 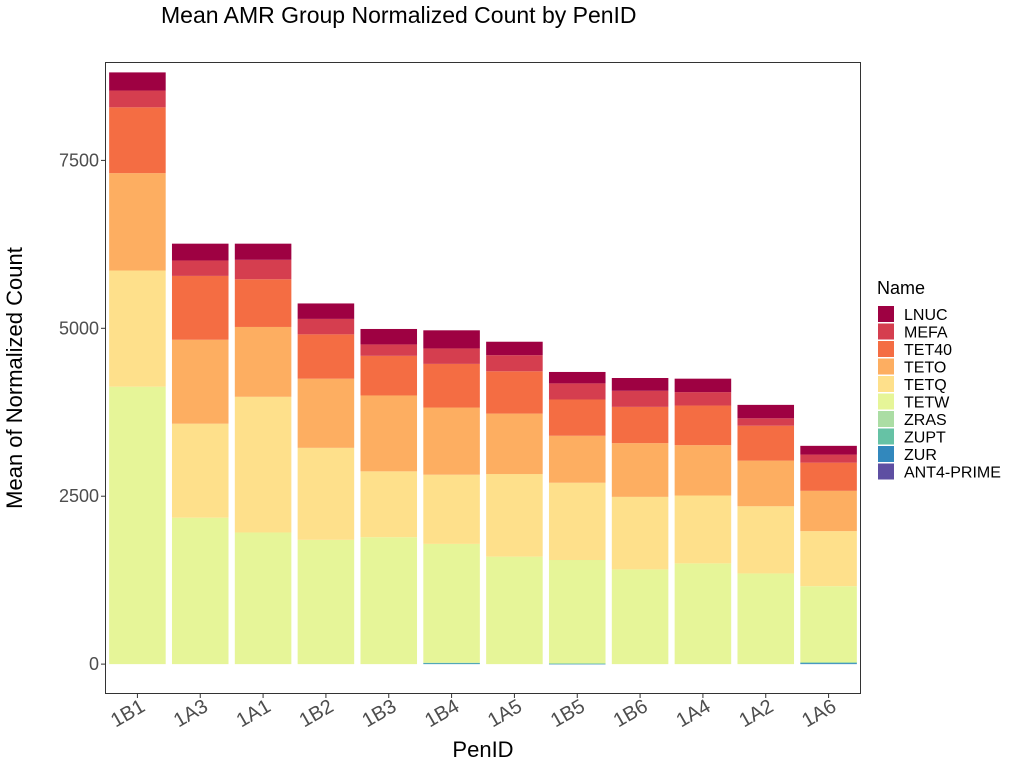 I want to click on bar-segment-1A2-tetq, so click(x=766, y=540).